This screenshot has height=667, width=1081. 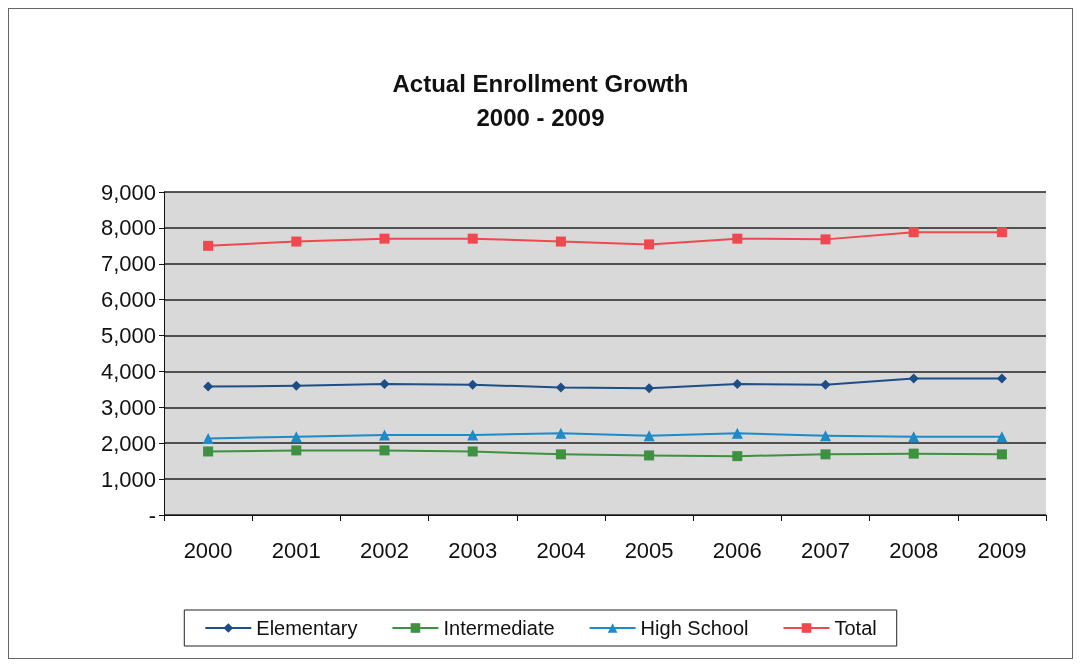 What do you see at coordinates (737, 550) in the screenshot?
I see `x-tick-label: 2006` at bounding box center [737, 550].